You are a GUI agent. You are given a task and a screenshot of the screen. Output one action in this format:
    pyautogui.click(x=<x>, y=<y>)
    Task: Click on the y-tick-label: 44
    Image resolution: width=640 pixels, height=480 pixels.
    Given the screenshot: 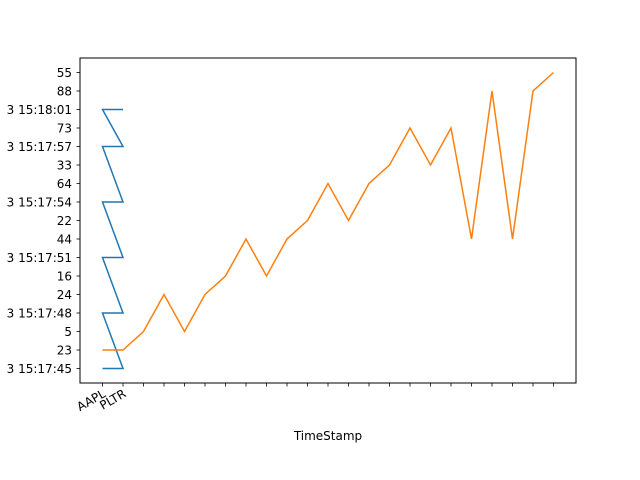 What is the action you would take?
    pyautogui.click(x=64, y=239)
    